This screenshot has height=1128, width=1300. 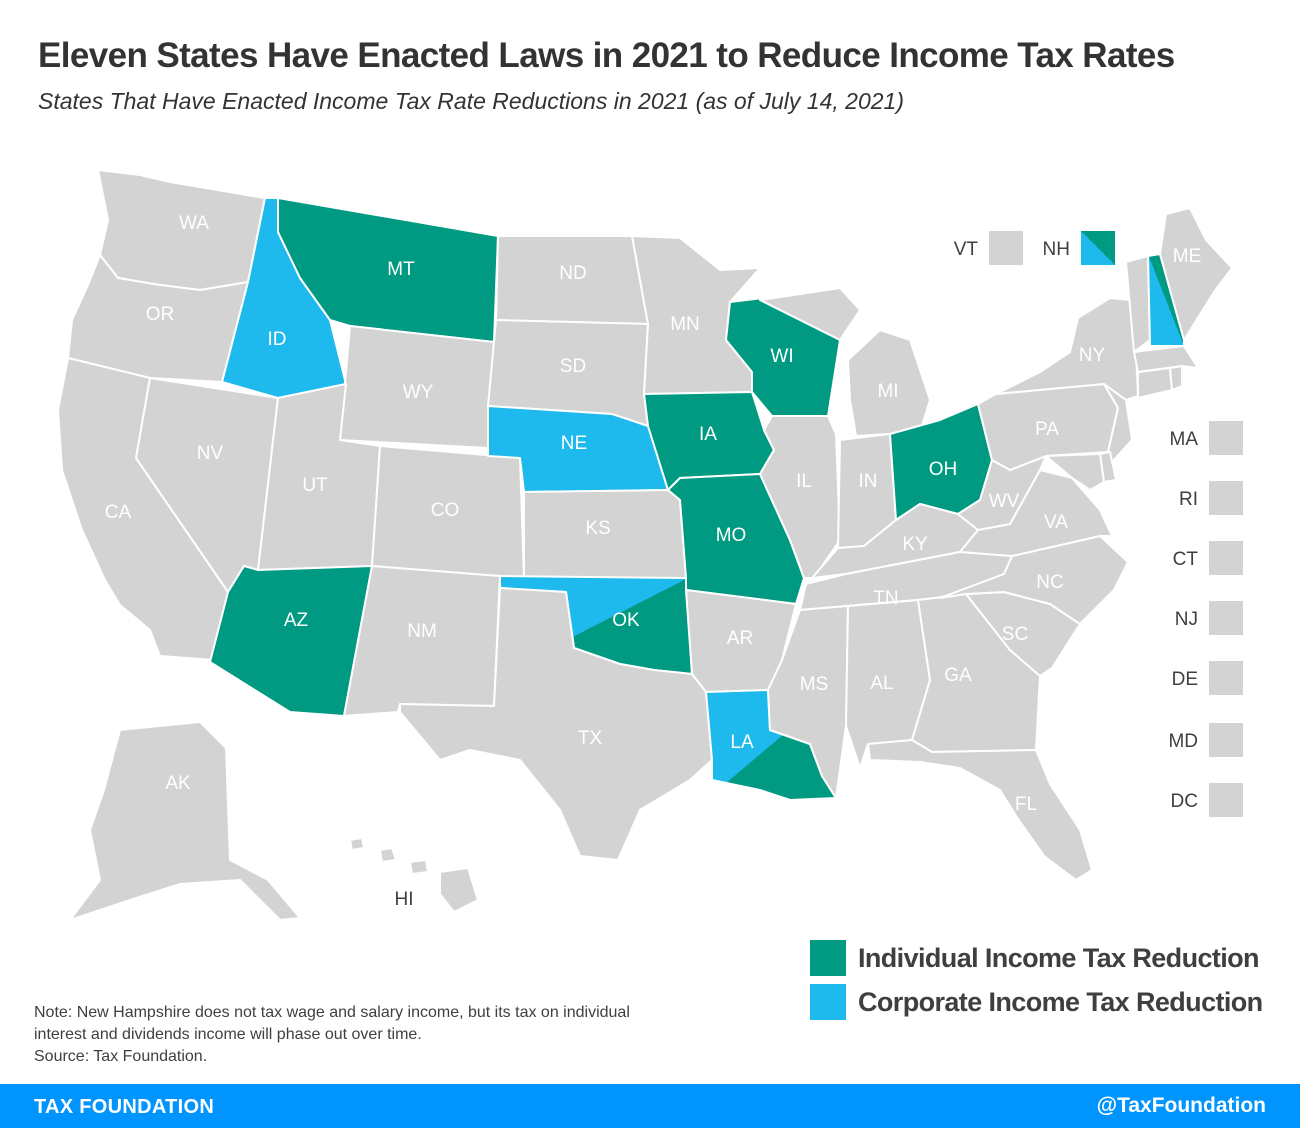 I want to click on state-md, so click(x=1075, y=472).